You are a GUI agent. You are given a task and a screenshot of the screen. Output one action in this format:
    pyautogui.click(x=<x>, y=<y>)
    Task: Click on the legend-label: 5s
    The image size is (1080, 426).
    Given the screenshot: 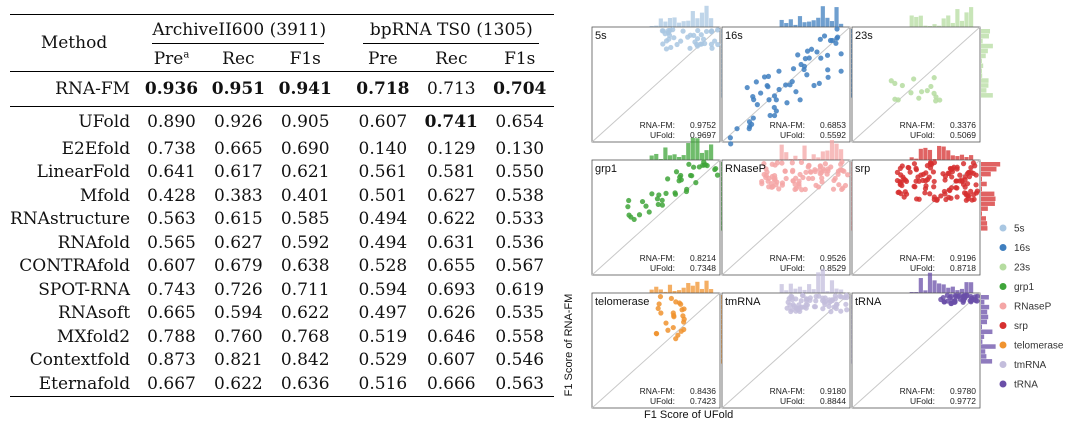 What is the action you would take?
    pyautogui.click(x=1019, y=229)
    